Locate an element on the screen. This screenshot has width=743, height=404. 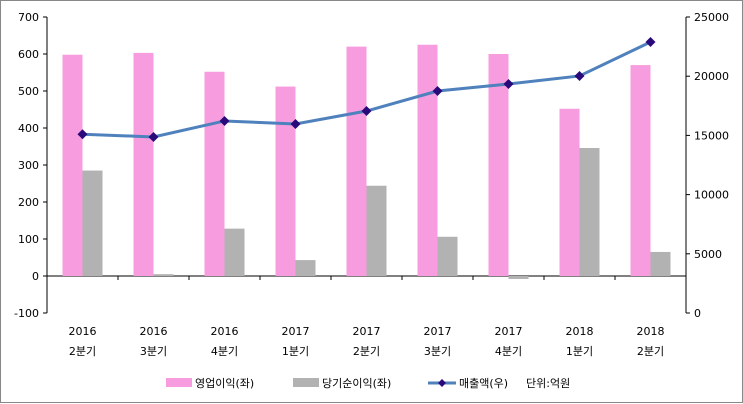
right-tick-label: 0 is located at coordinates (697, 313).